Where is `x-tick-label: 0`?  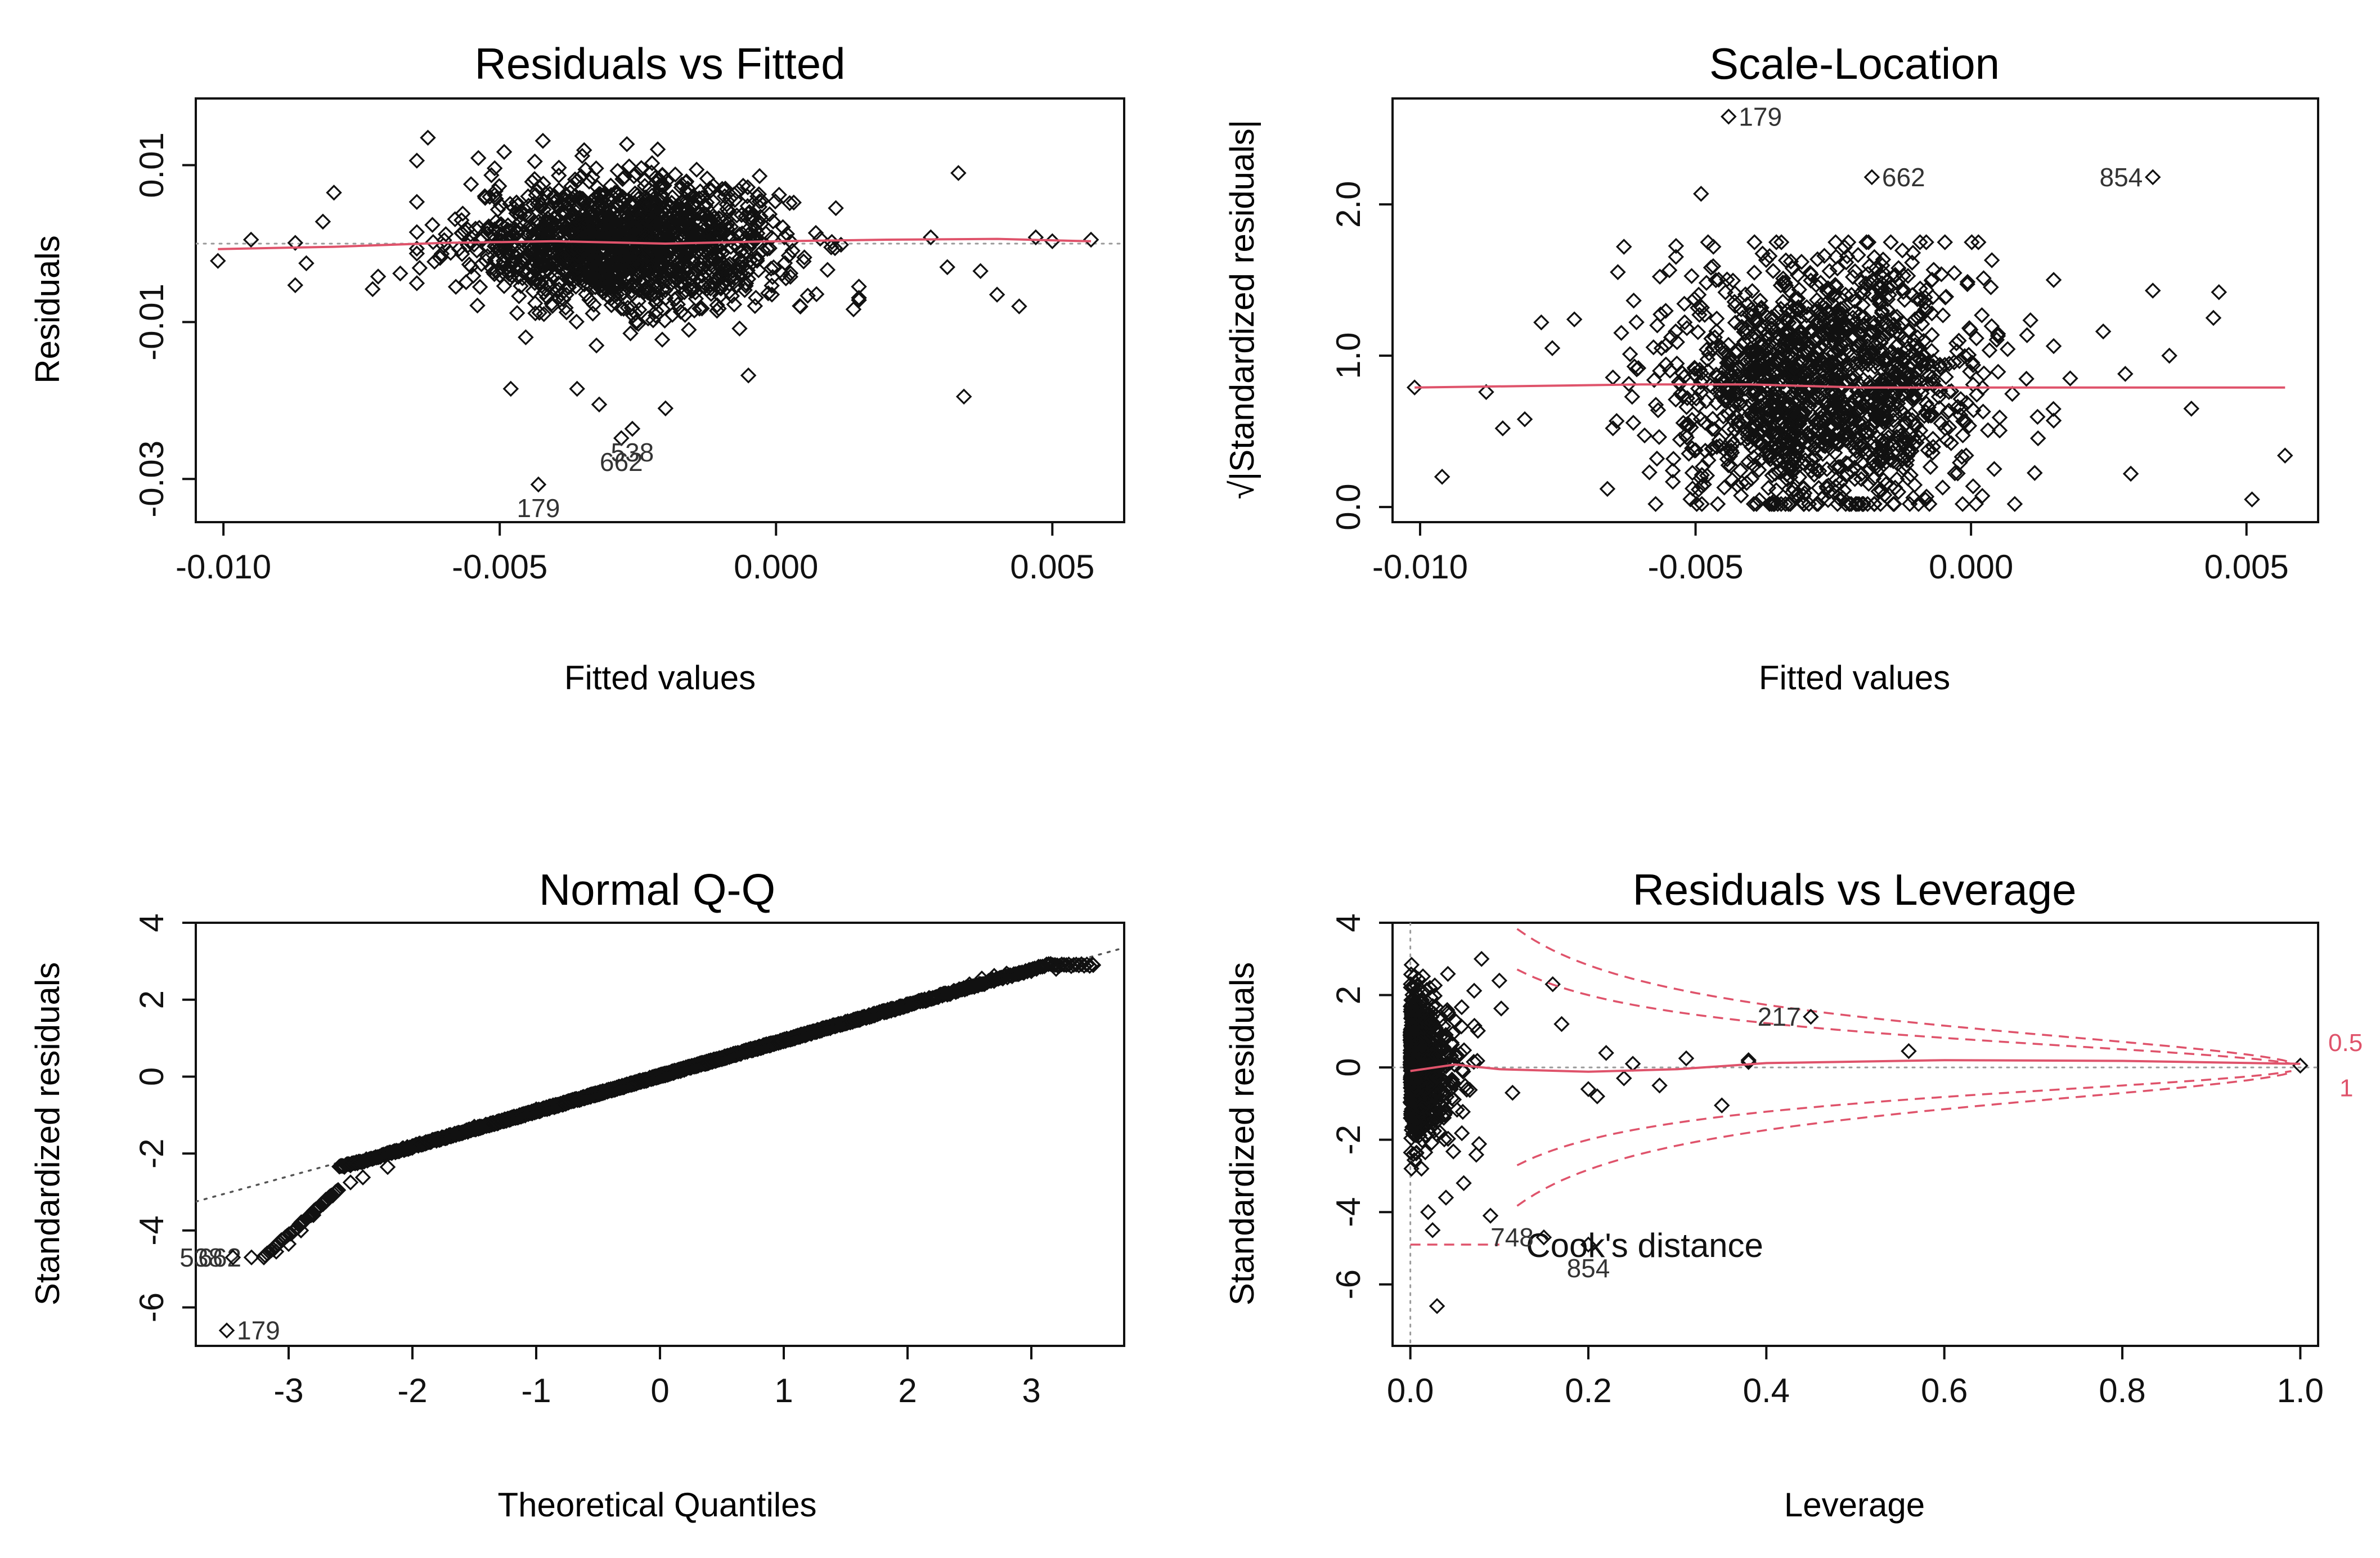 x-tick-label: 0 is located at coordinates (659, 1390).